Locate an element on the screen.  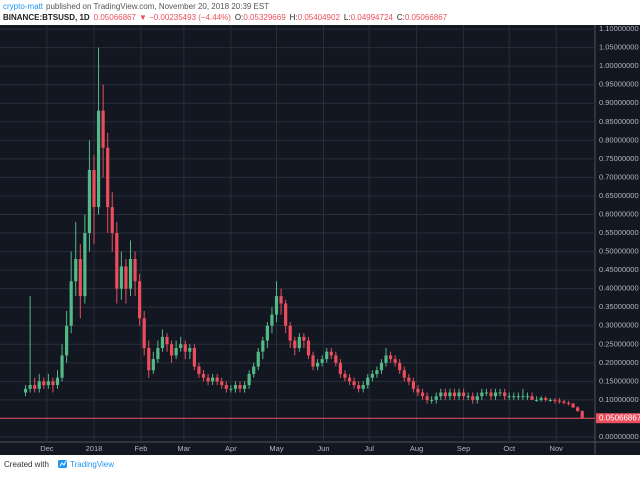
y-tick-label: 0.70000000 is located at coordinates (619, 176).